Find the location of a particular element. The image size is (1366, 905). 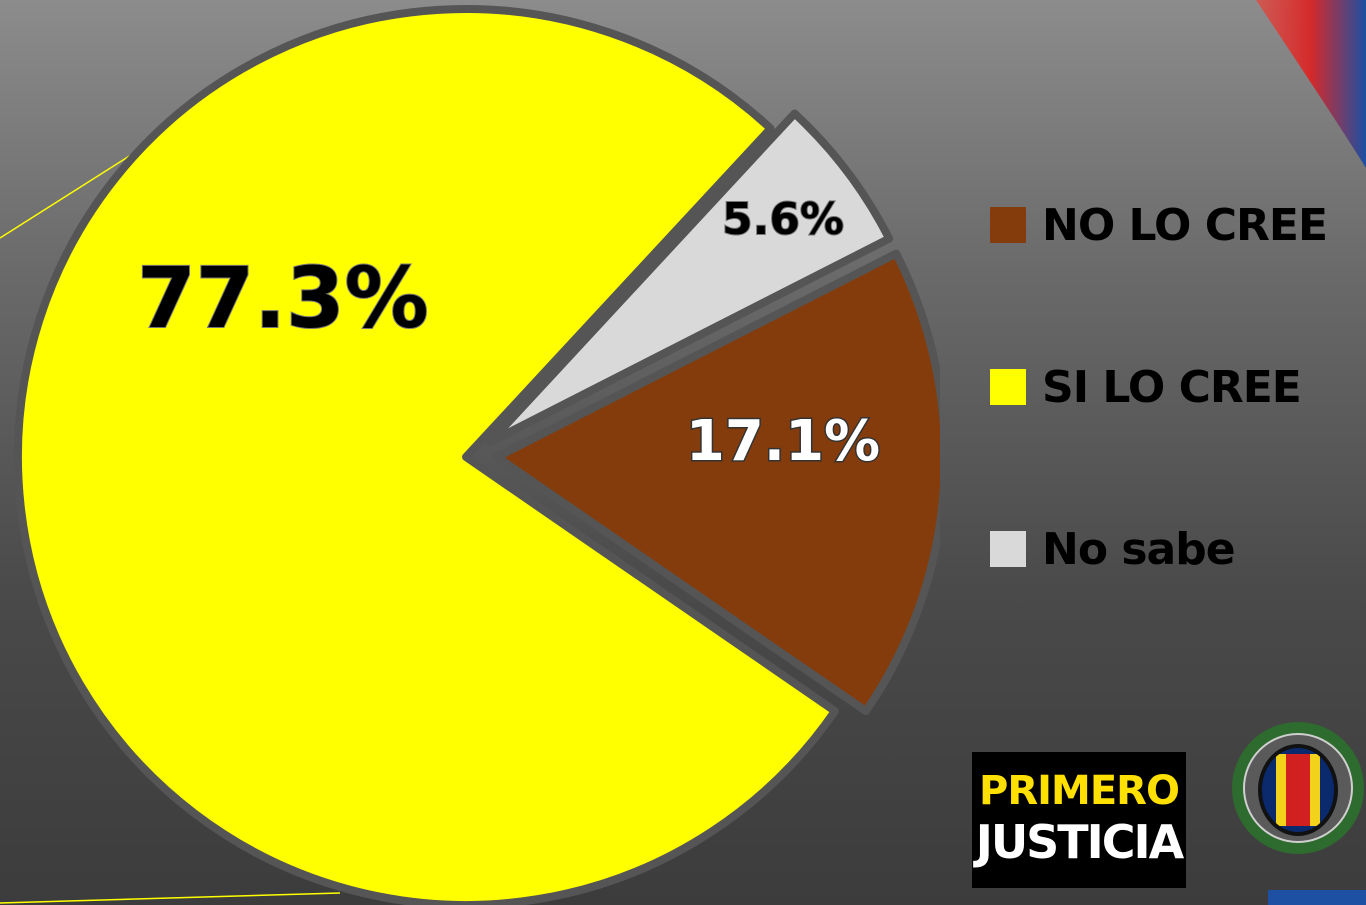

data-label-no-sabe: 5.6% is located at coordinates (783, 219).